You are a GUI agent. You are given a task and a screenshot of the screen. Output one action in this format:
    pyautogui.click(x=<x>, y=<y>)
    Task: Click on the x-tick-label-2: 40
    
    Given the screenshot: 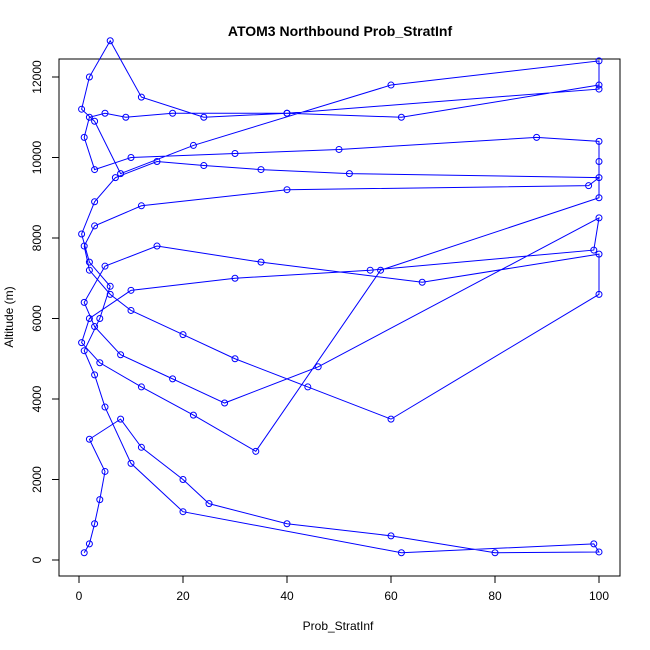 What is the action you would take?
    pyautogui.click(x=287, y=596)
    